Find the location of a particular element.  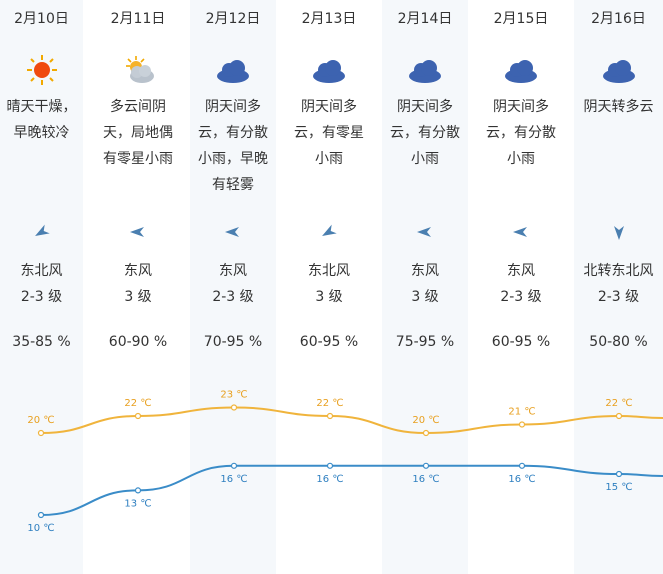

sun-cloud-icon is located at coordinates (138, 70).